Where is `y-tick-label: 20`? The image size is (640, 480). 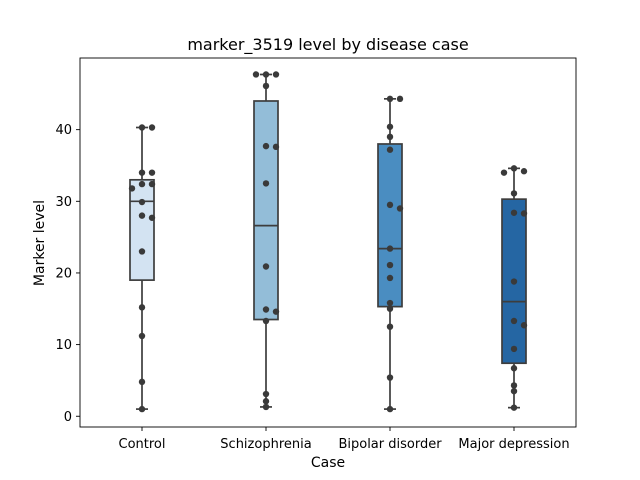
y-tick-label: 20 is located at coordinates (63, 273).